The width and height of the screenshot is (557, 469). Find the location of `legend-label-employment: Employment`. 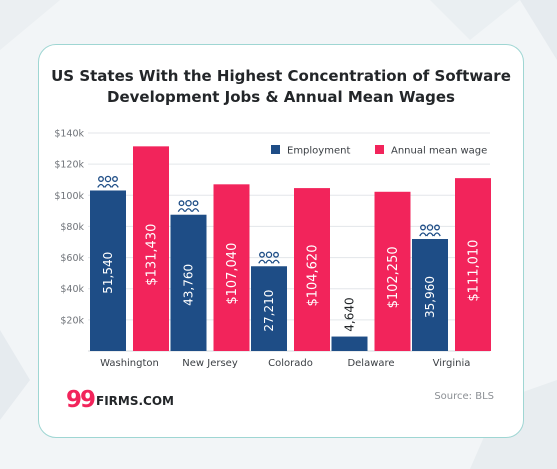

legend-label-employment: Employment is located at coordinates (318, 151).